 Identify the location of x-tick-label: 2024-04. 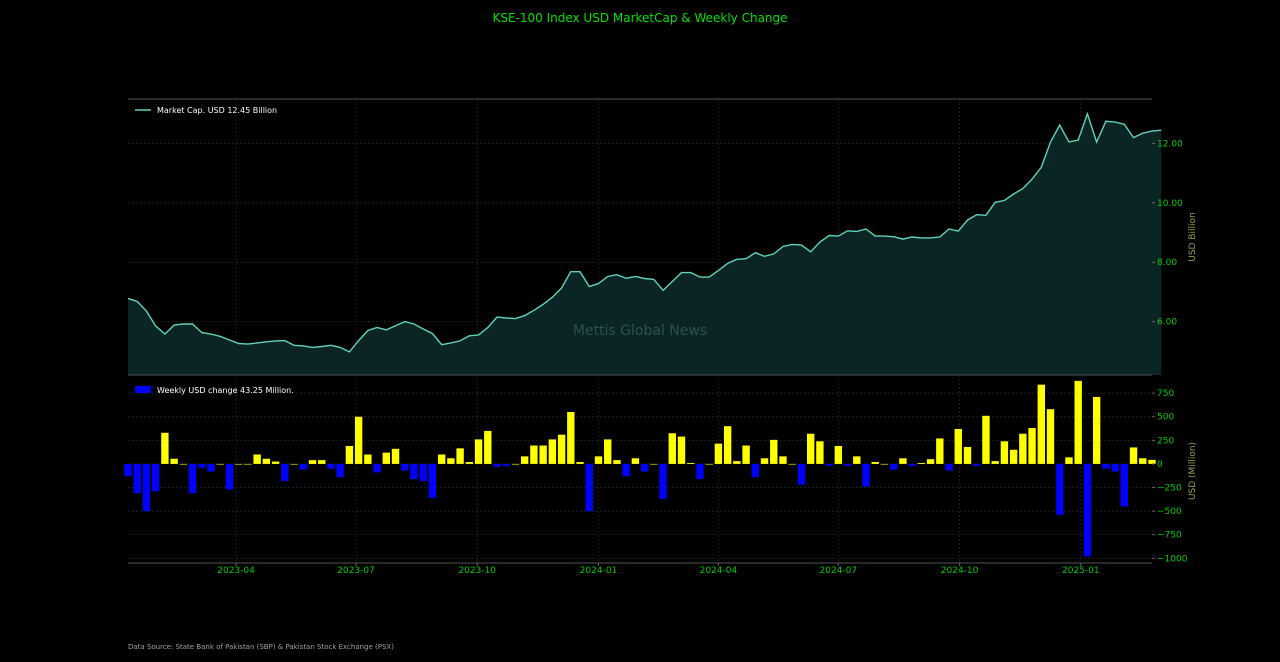
(719, 571).